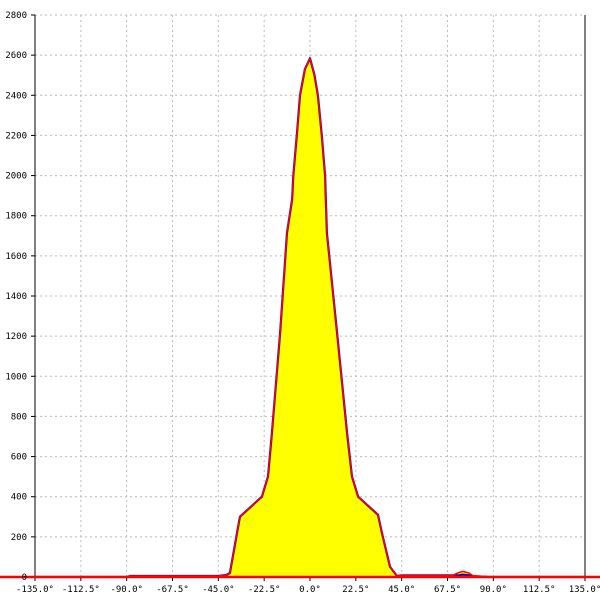 The height and width of the screenshot is (600, 600). What do you see at coordinates (16, 96) in the screenshot?
I see `y-tick-label: 2400` at bounding box center [16, 96].